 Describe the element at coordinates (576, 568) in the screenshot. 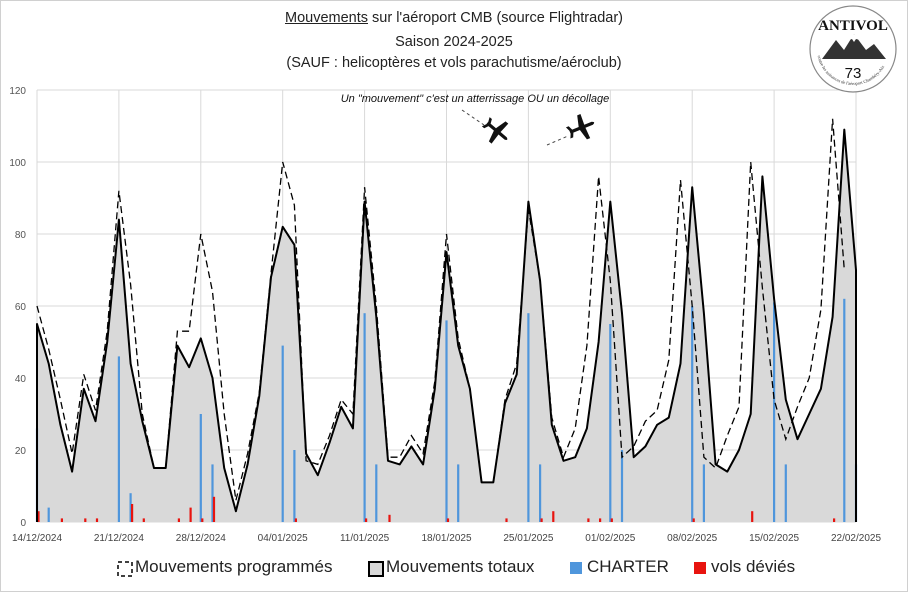

I see `legend-swatch-charter` at that location.